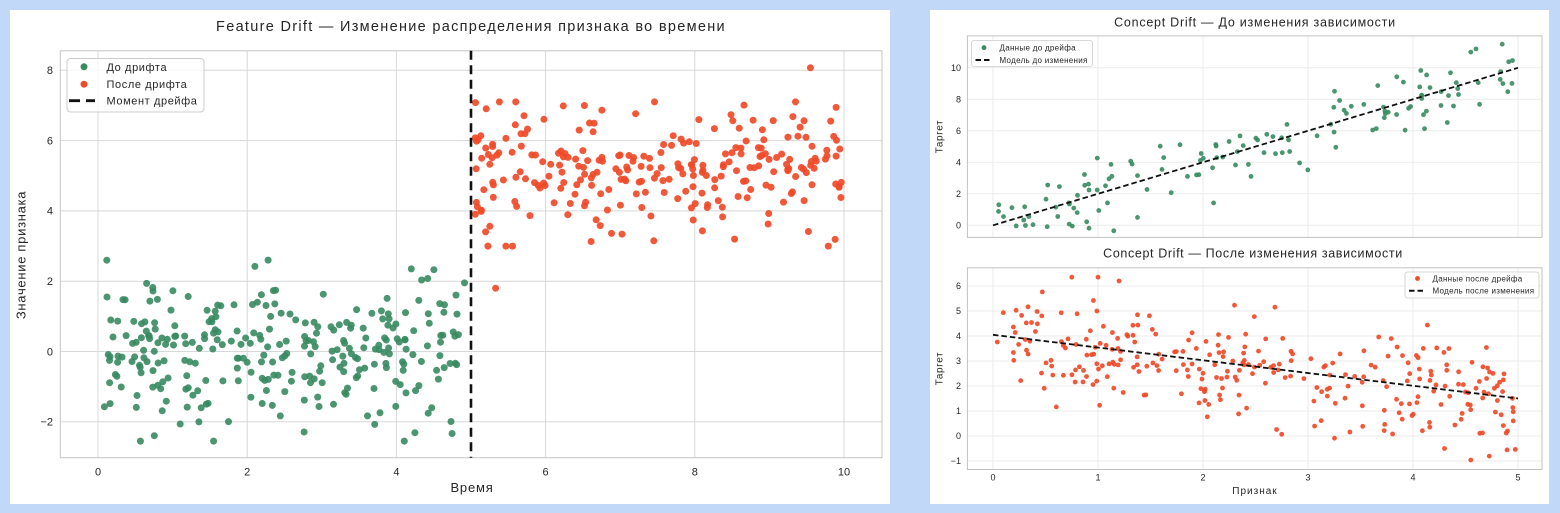  What do you see at coordinates (956, 461) in the screenshot?
I see `svg-text: −1` at bounding box center [956, 461].